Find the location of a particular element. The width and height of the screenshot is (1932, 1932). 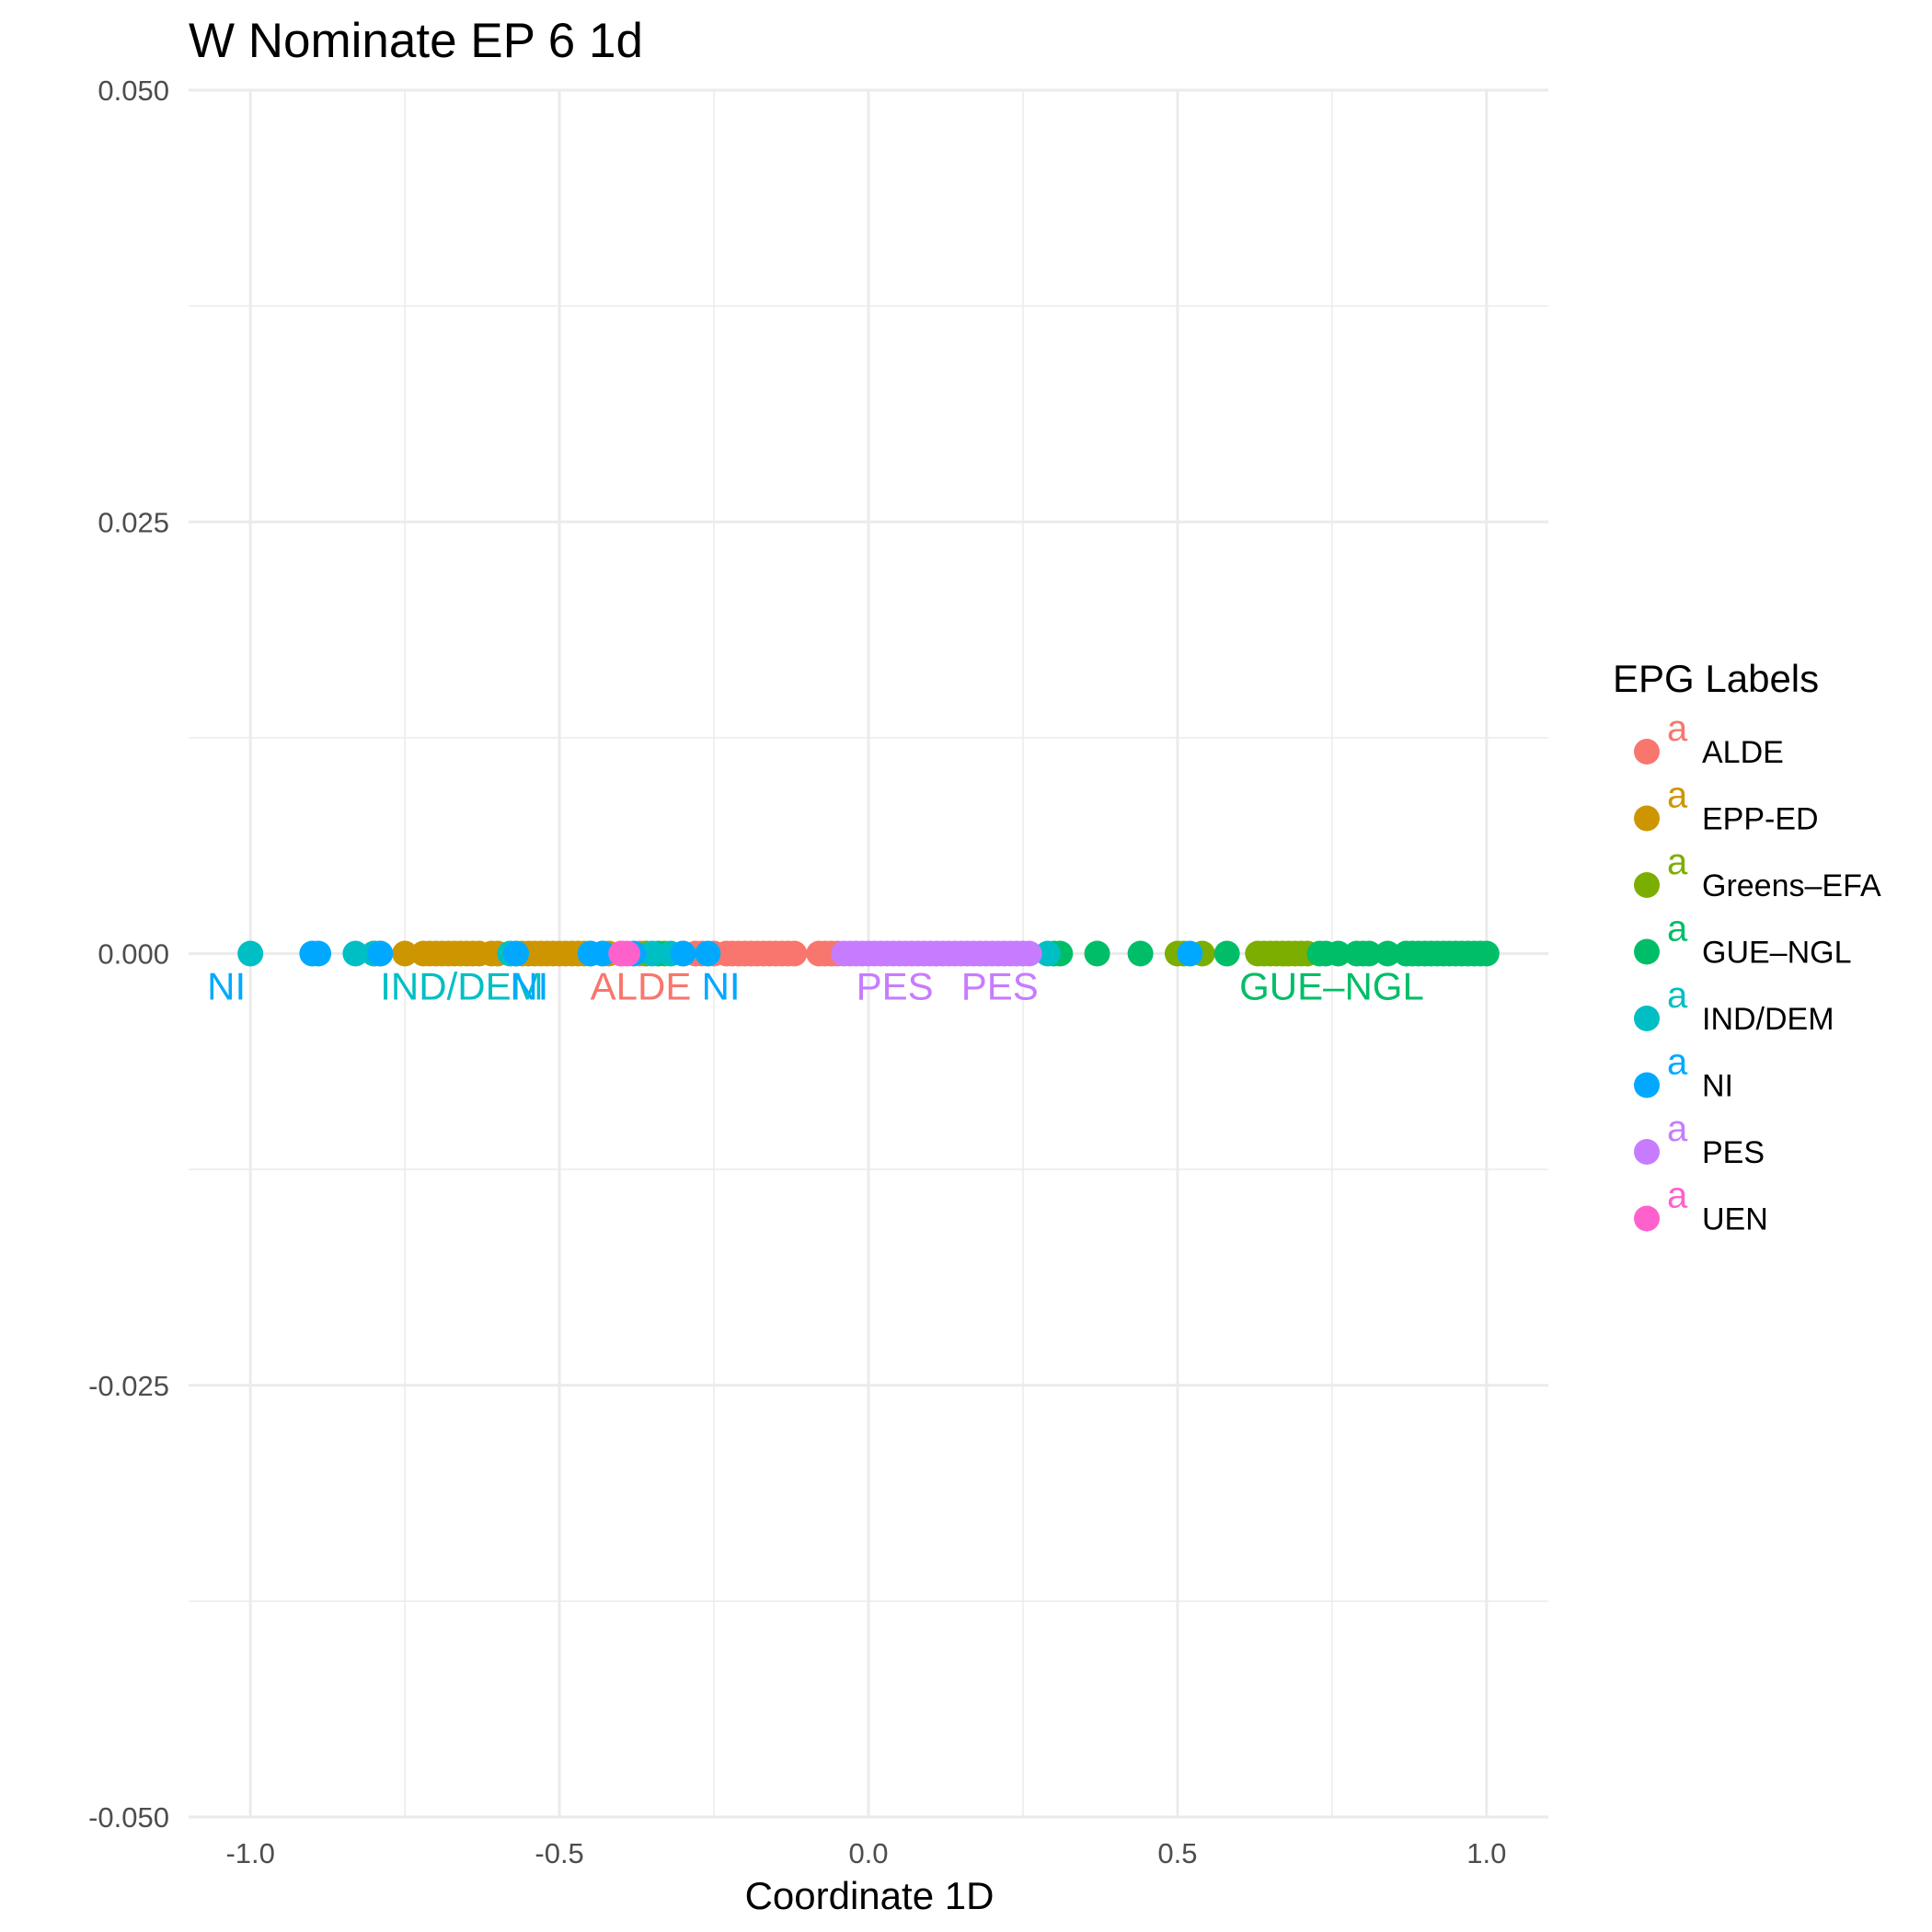

point-annotation: IND/DEM is located at coordinates (461, 986).